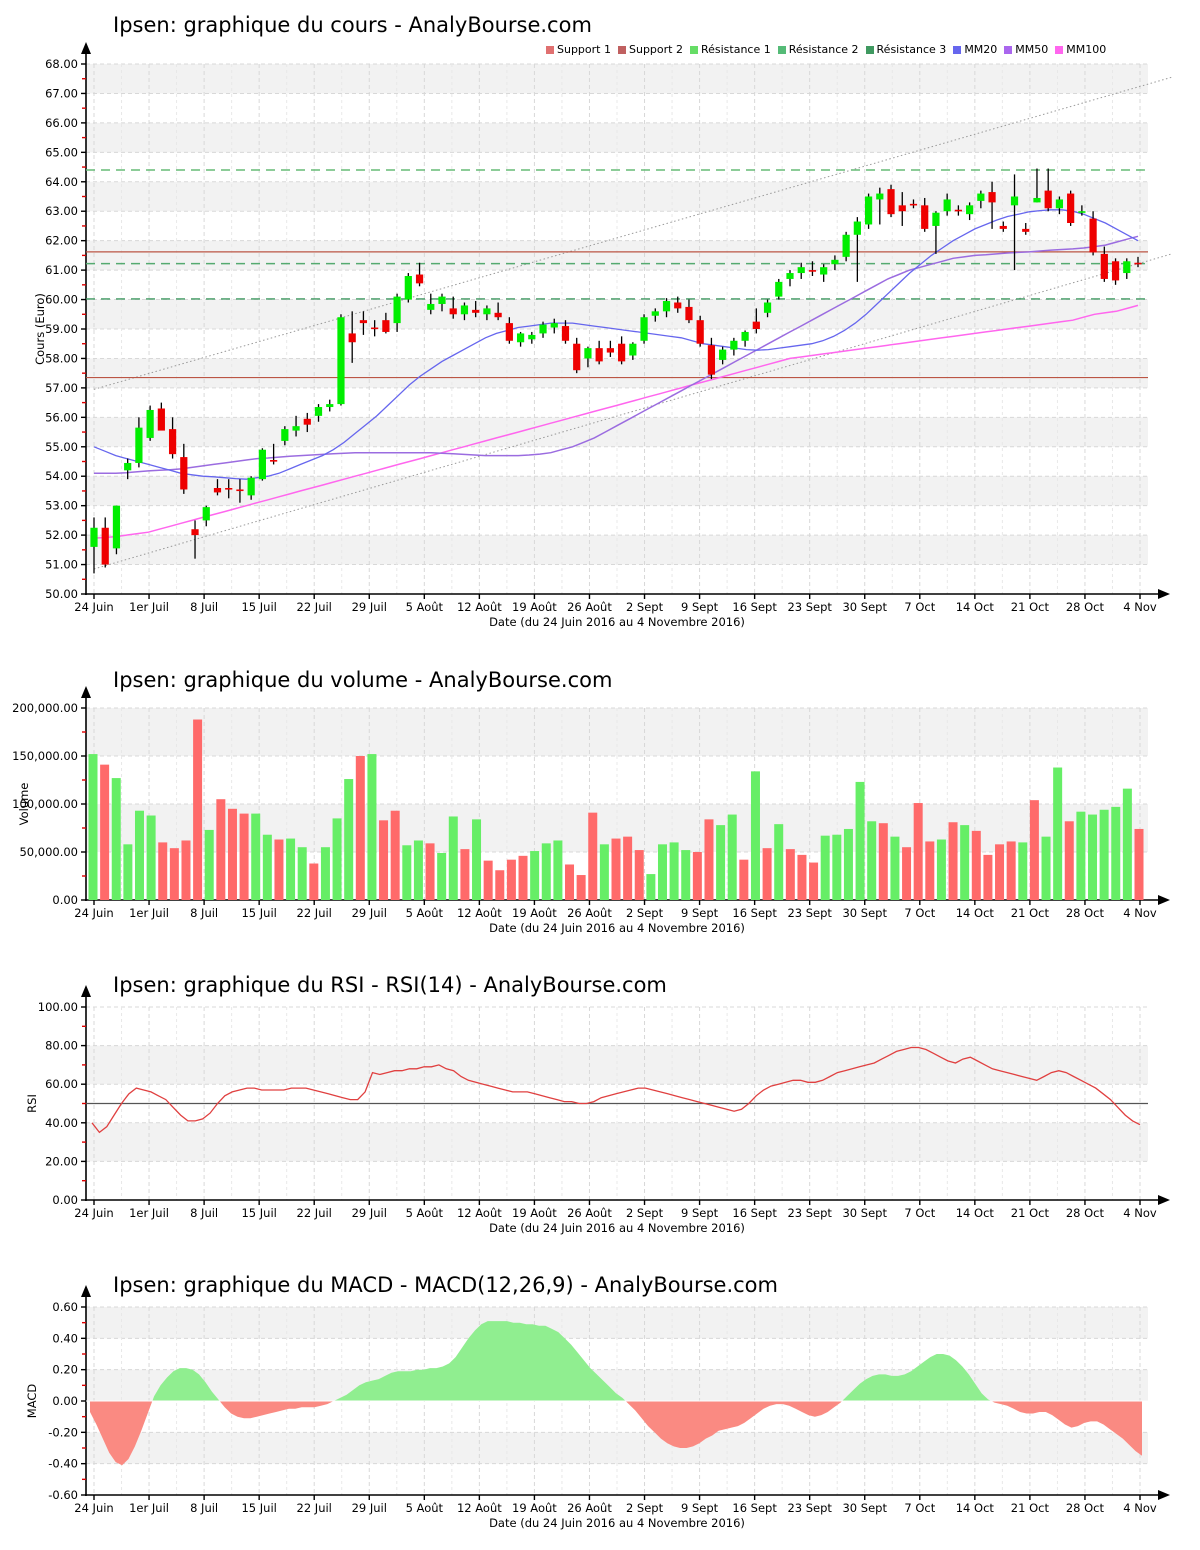  What do you see at coordinates (65, 1200) in the screenshot?
I see `y-tick-label: 0.00` at bounding box center [65, 1200].